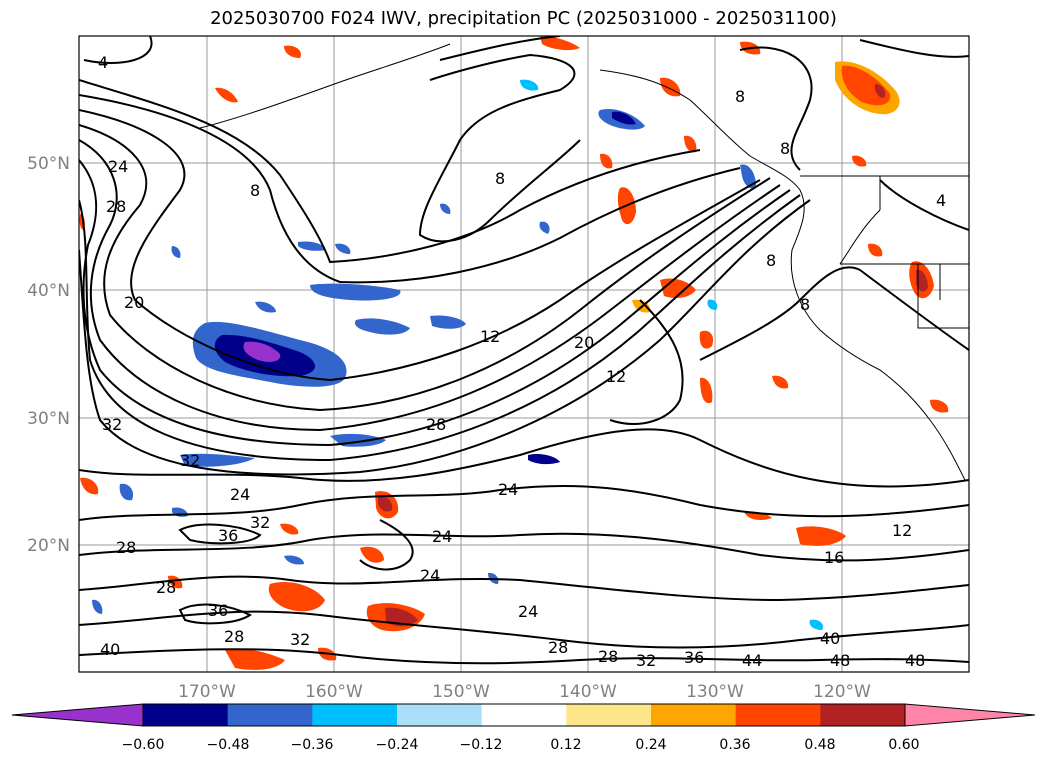 Image resolution: width=1047 pixels, height=765 pixels. I want to click on colorbar-tick-label: 0.48, so click(819, 745).